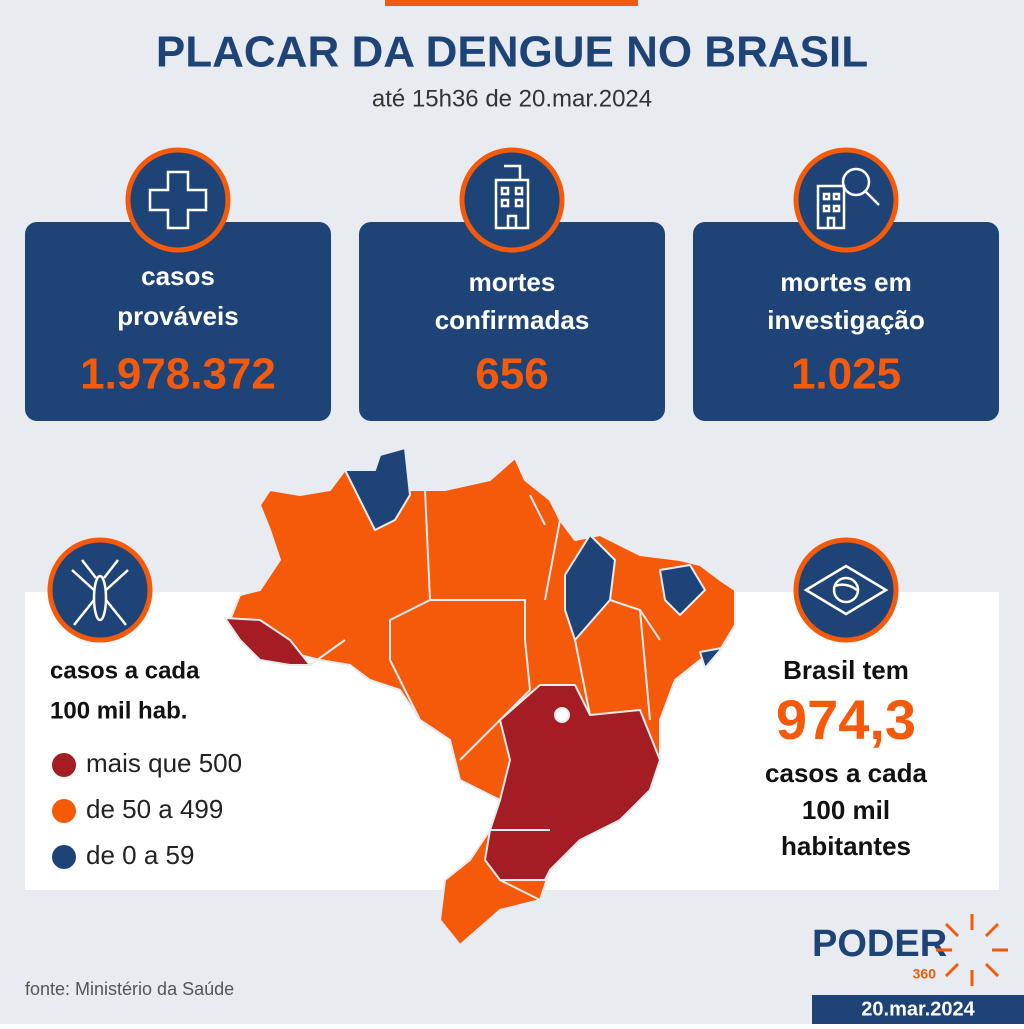  I want to click on card-label: casos, so click(178, 276).